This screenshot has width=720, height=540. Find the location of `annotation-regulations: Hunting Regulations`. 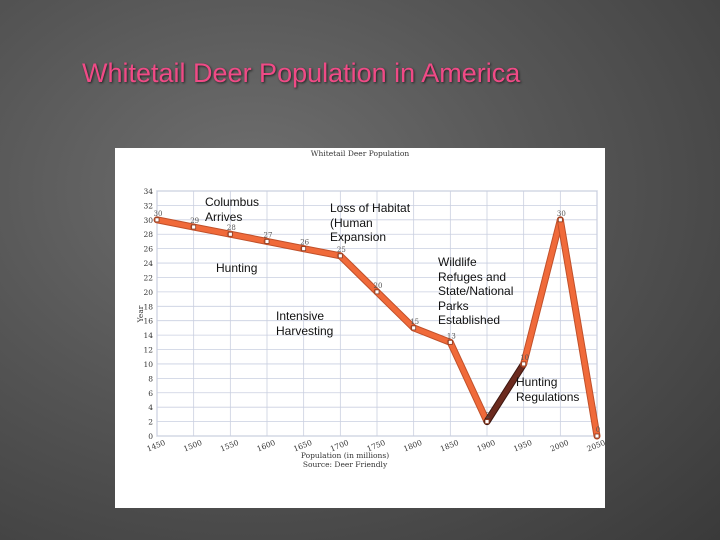

annotation-regulations: Hunting Regulations is located at coordinates (548, 389).